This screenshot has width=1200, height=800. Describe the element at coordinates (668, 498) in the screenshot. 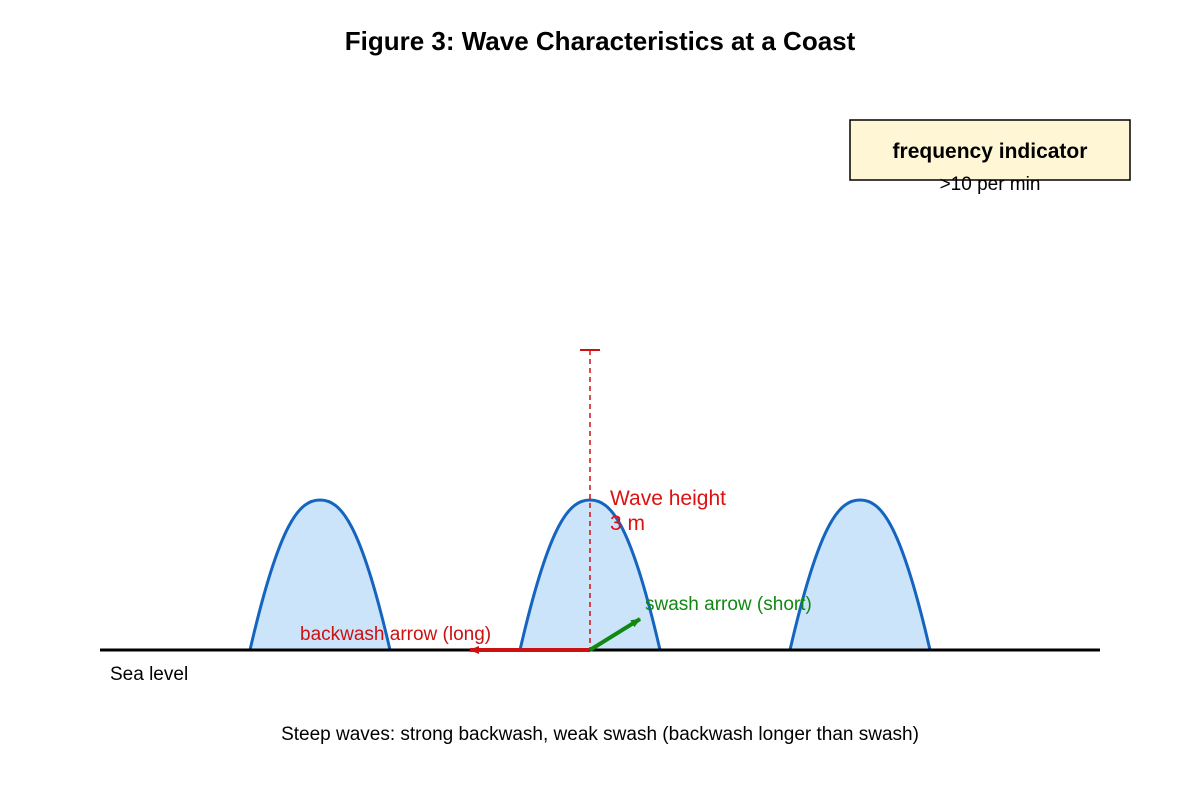

I see `wave-height-label: Wave height` at that location.